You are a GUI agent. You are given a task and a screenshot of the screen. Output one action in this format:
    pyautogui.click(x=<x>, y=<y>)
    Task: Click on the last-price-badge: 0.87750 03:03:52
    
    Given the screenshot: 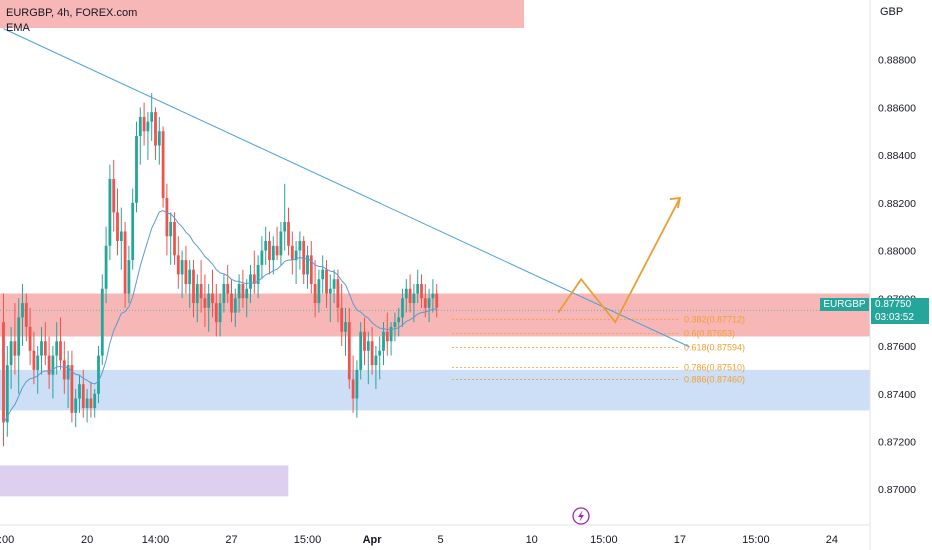 What is the action you would take?
    pyautogui.click(x=900, y=311)
    